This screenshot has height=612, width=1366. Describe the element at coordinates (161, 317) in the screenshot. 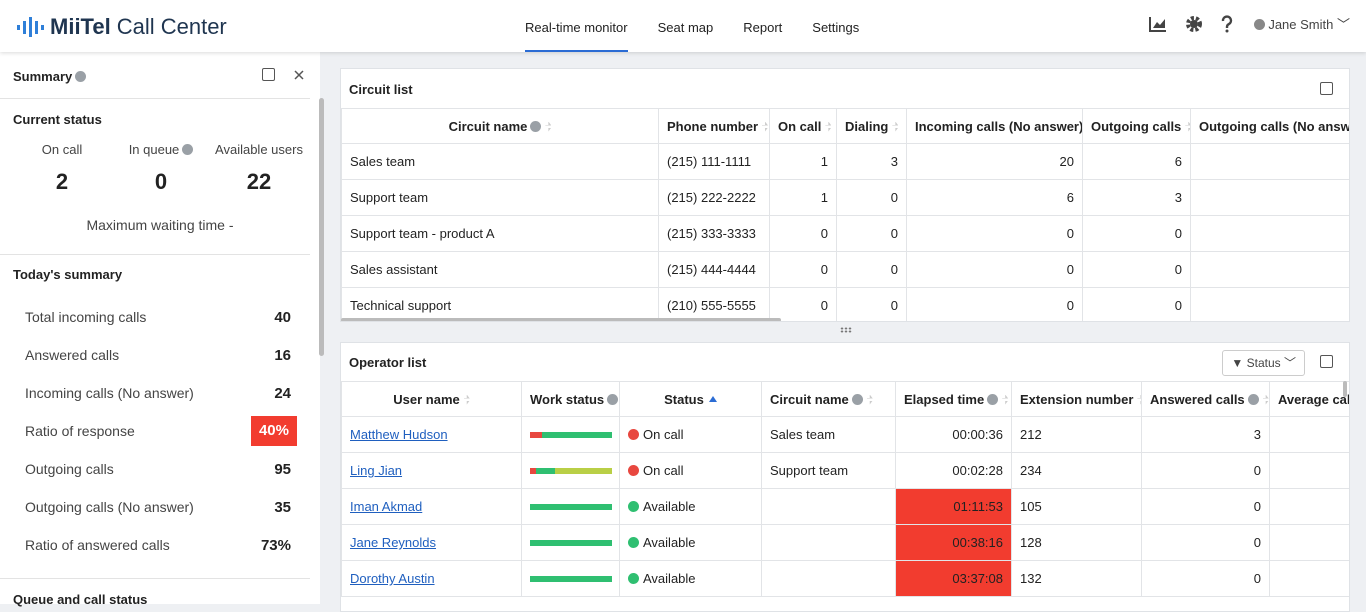

I see `summary-row: Total incoming calls 40` at that location.